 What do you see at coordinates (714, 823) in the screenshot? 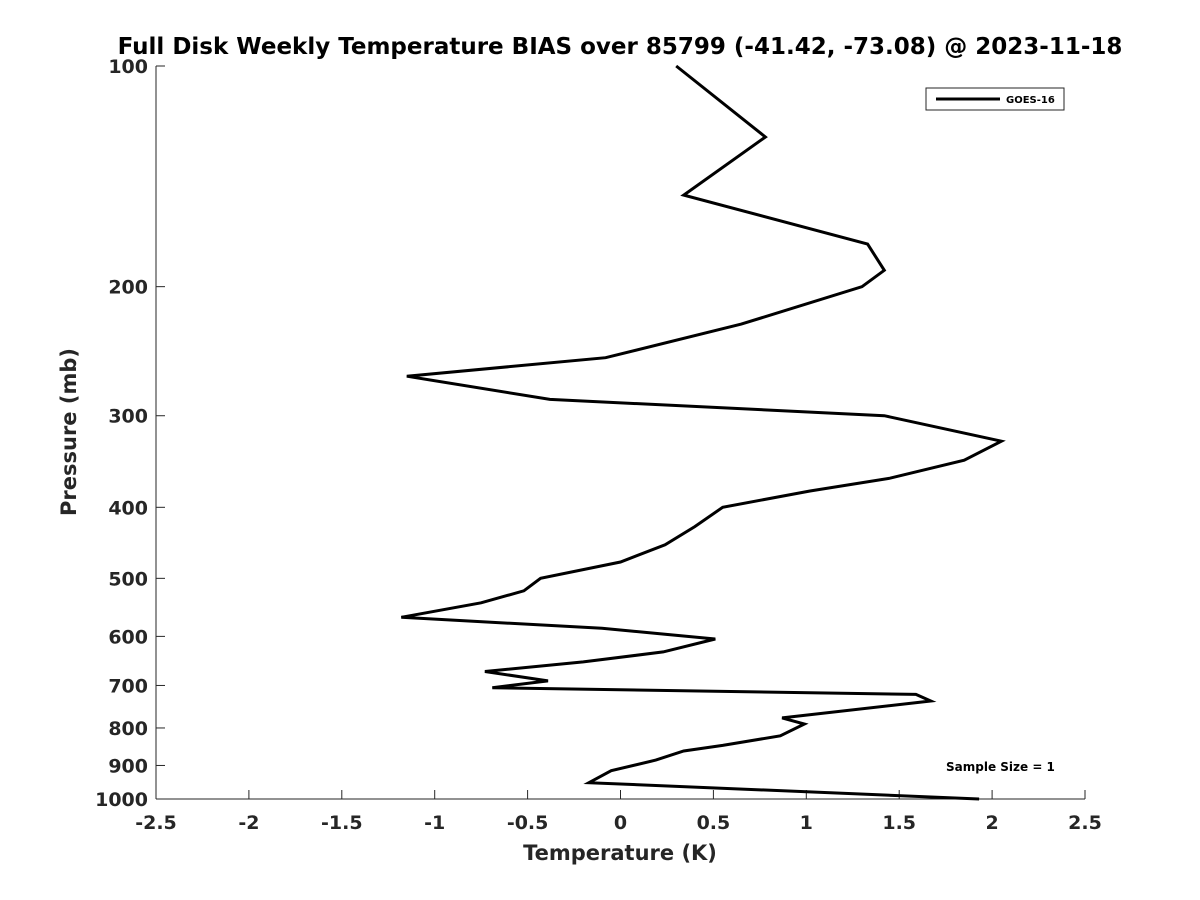
I see `x-tick-label: 0.5` at bounding box center [714, 823].